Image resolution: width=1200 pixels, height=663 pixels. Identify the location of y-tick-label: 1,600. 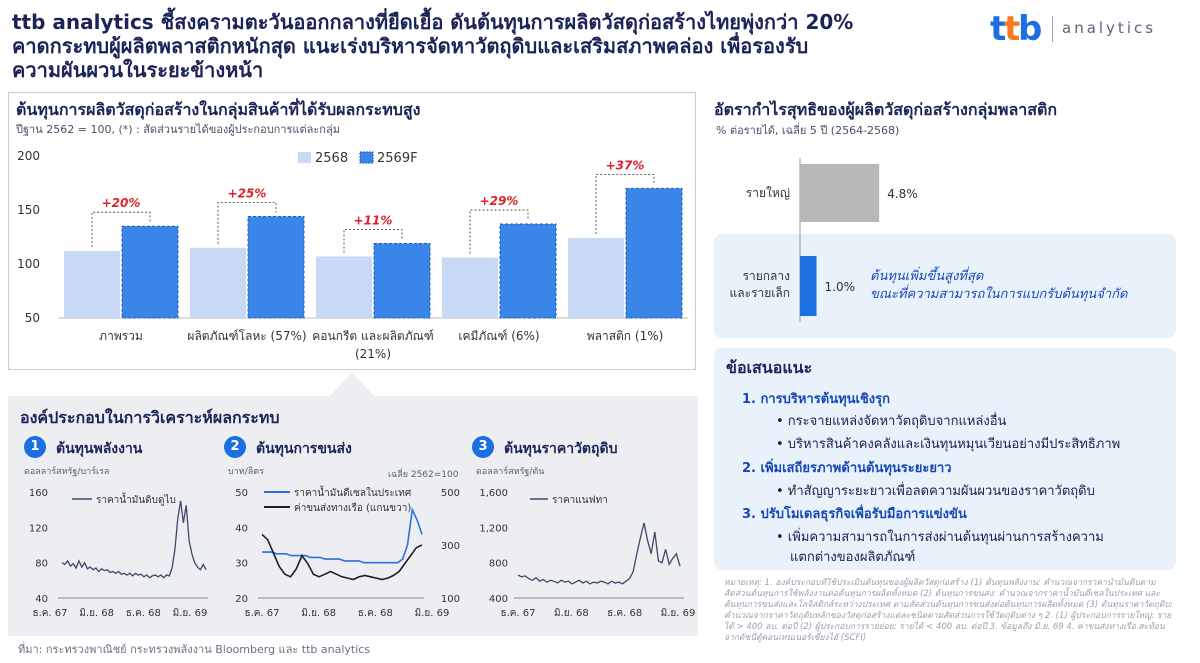
(493, 493).